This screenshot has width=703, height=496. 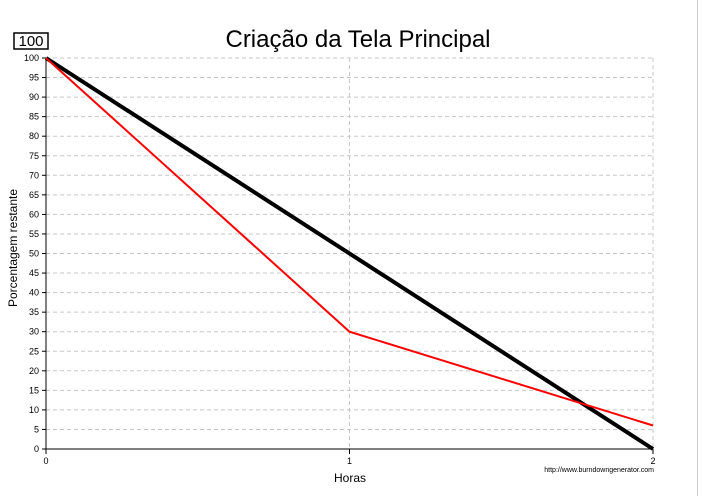 I want to click on y-tick-label-10: 10, so click(x=34, y=410).